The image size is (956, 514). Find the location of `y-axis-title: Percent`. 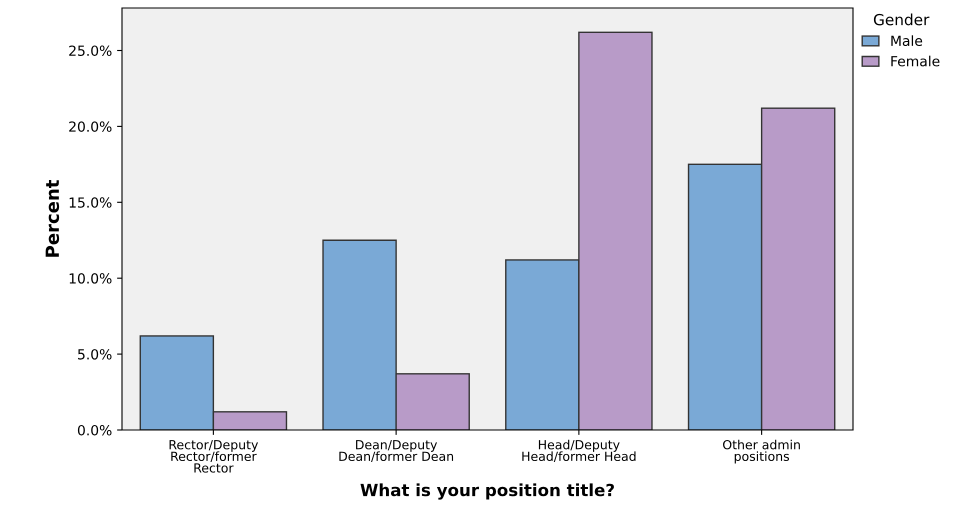

y-axis-title: Percent is located at coordinates (53, 218).